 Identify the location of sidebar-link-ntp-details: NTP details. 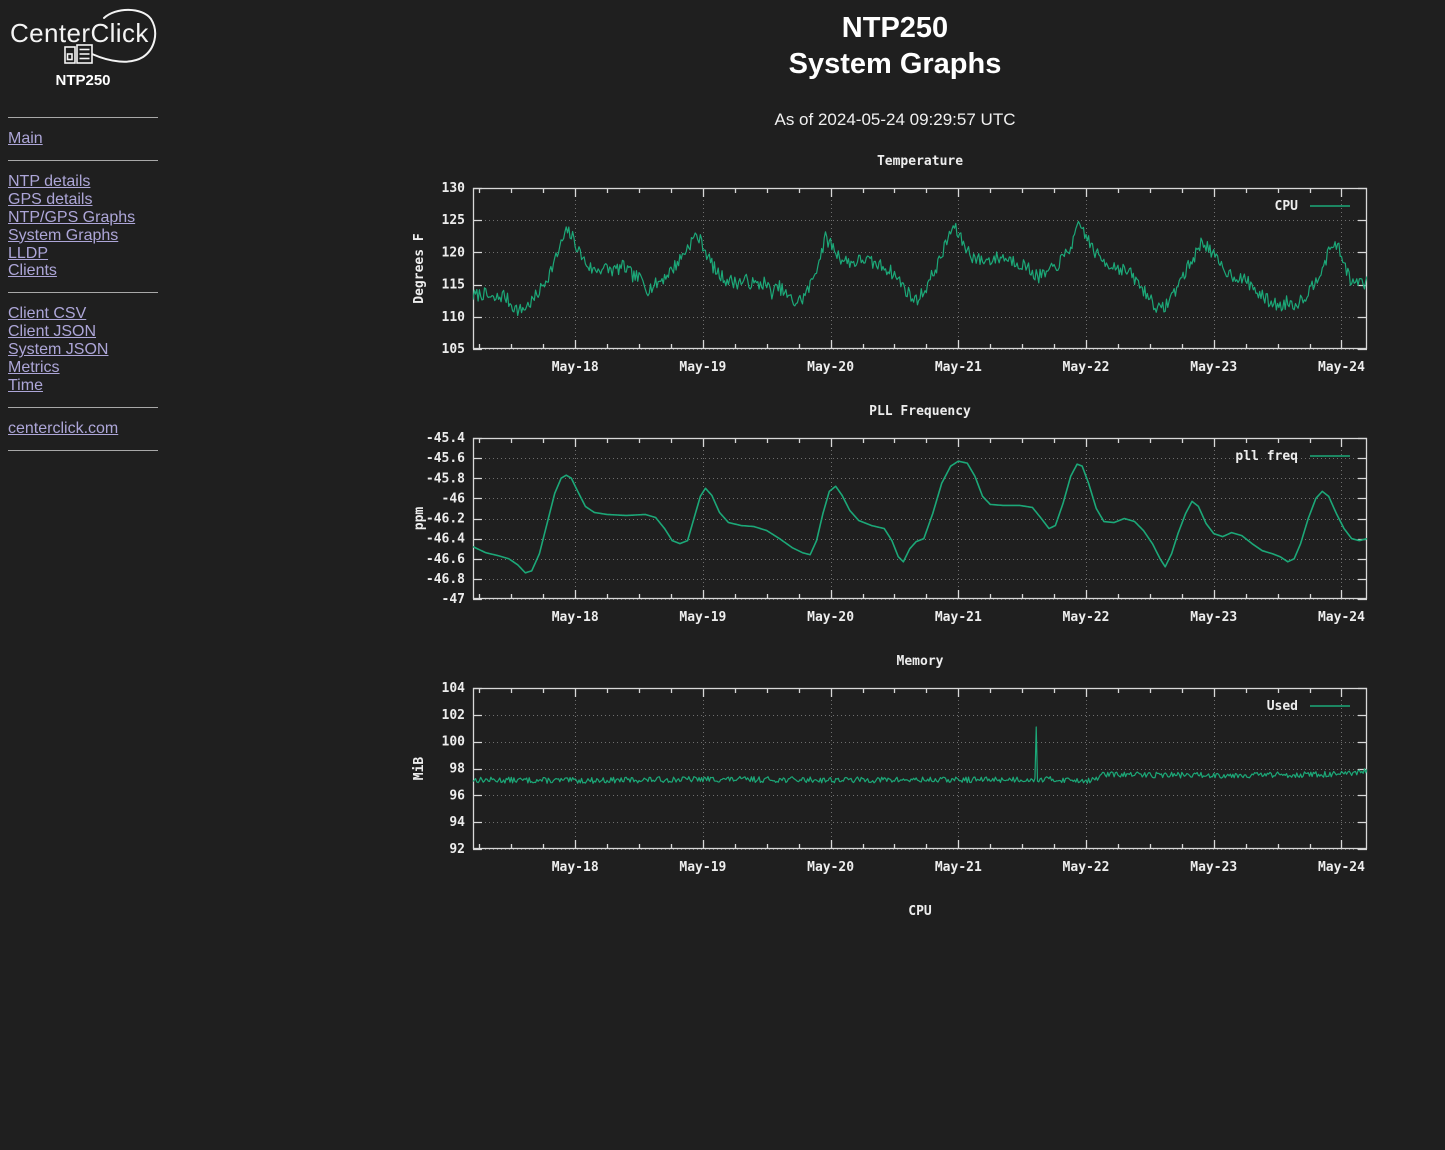
(49, 181).